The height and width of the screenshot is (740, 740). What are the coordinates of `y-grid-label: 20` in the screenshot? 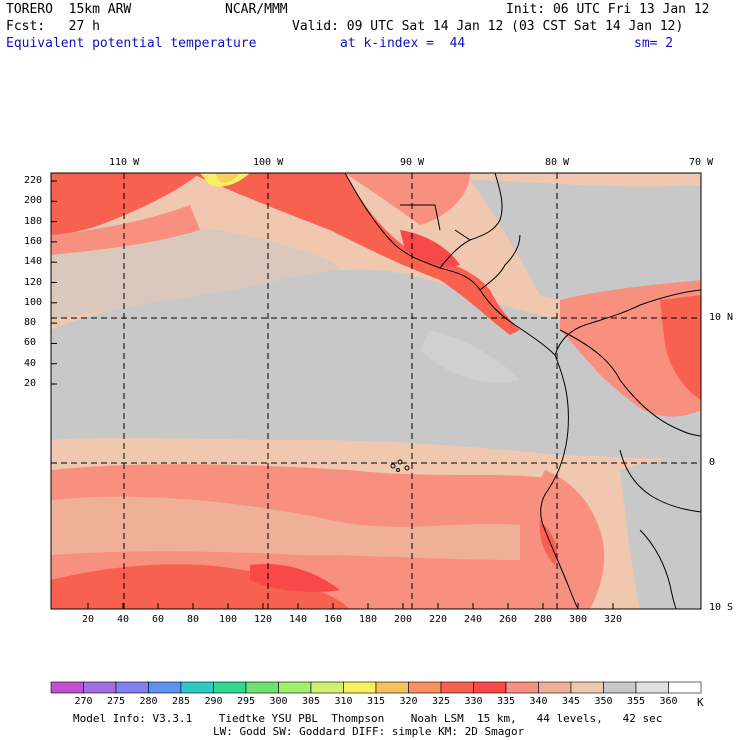 It's located at (30, 383).